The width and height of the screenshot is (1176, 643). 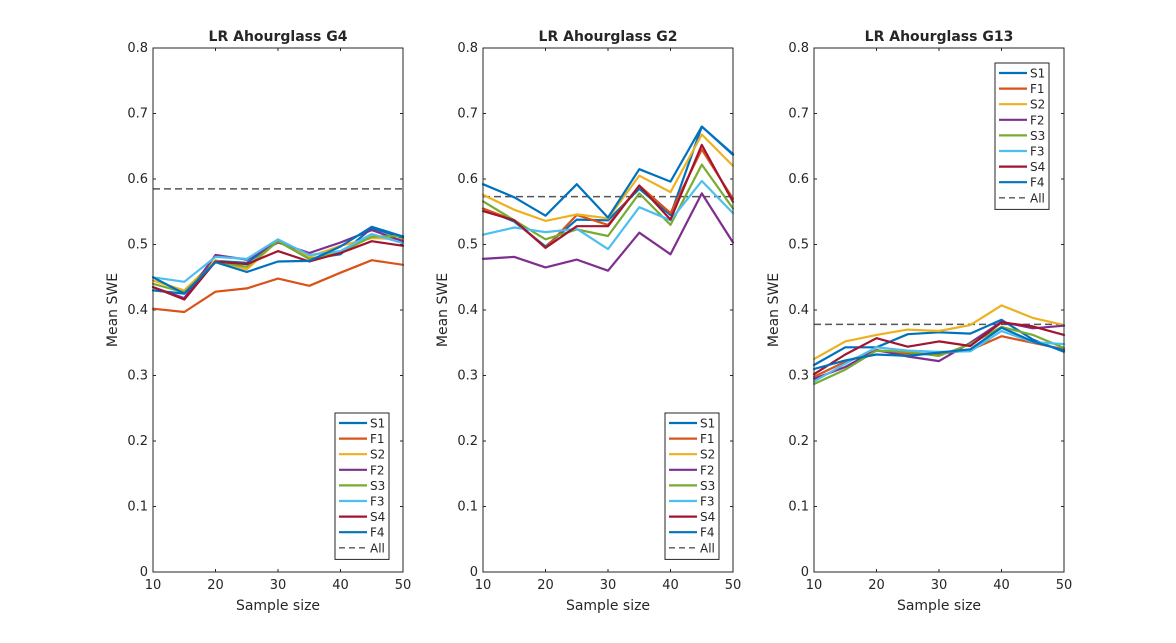 What do you see at coordinates (692, 548) in the screenshot?
I see `legend-item: All` at bounding box center [692, 548].